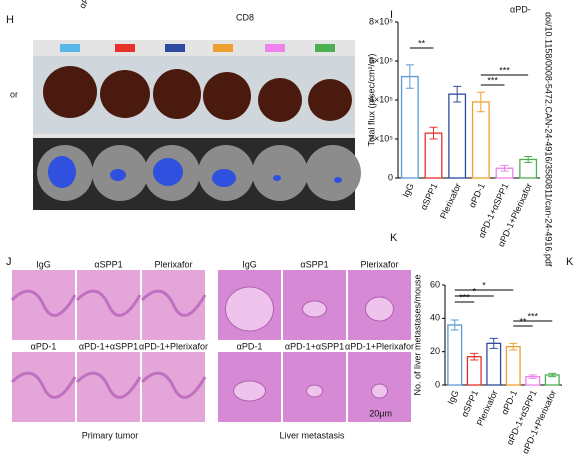  Describe the element at coordinates (381, 138) in the screenshot. I see `y-tick-label: 2×10⁵` at that location.